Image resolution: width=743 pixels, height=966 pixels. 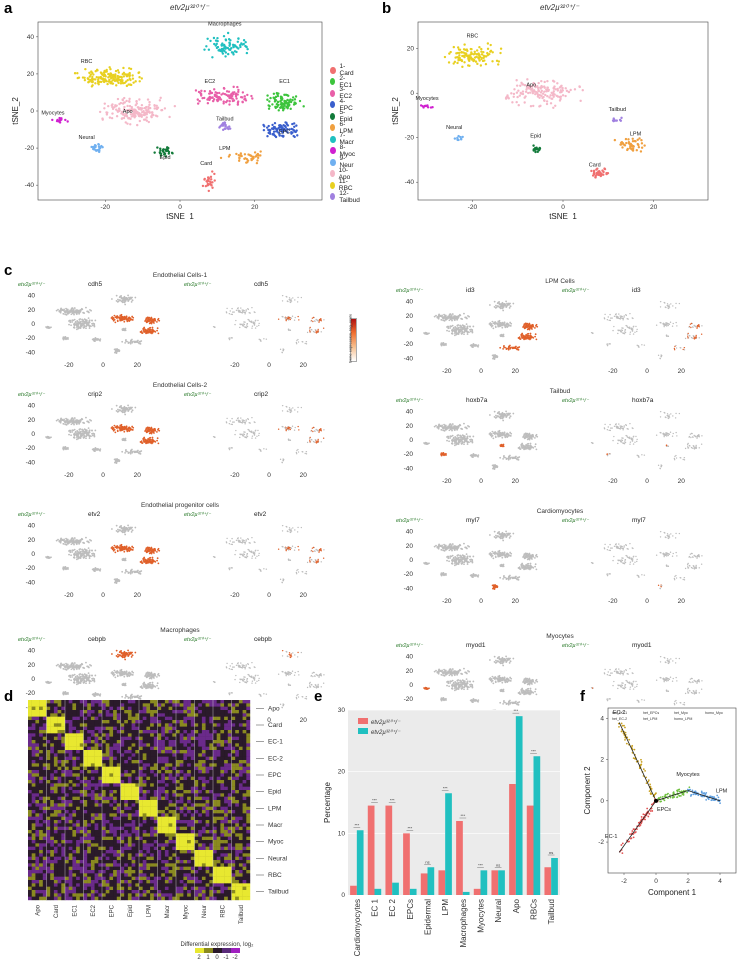 I want to click on legend-item: 6-LPM, so click(x=342, y=128).